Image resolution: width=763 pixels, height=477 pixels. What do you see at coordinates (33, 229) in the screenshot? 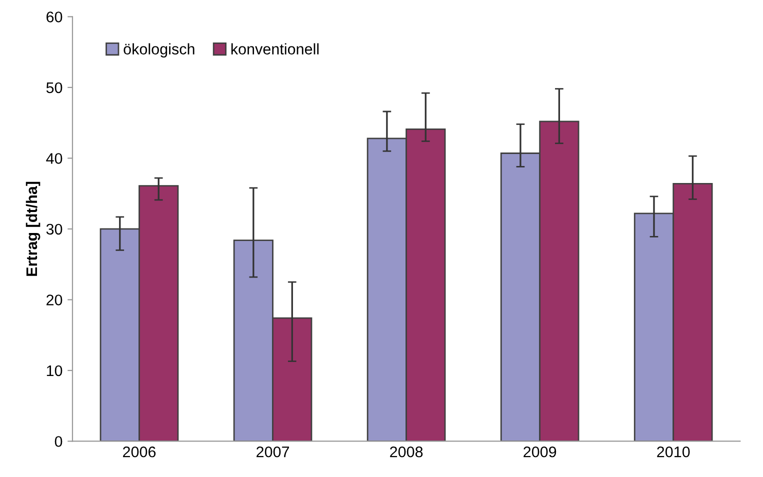
I see `y-axis-title: Ertrag [dt/ha]` at bounding box center [33, 229].